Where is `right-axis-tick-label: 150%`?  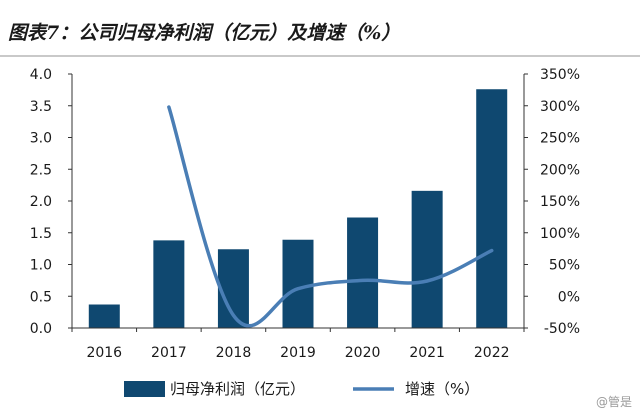 right-axis-tick-label: 150% is located at coordinates (560, 202).